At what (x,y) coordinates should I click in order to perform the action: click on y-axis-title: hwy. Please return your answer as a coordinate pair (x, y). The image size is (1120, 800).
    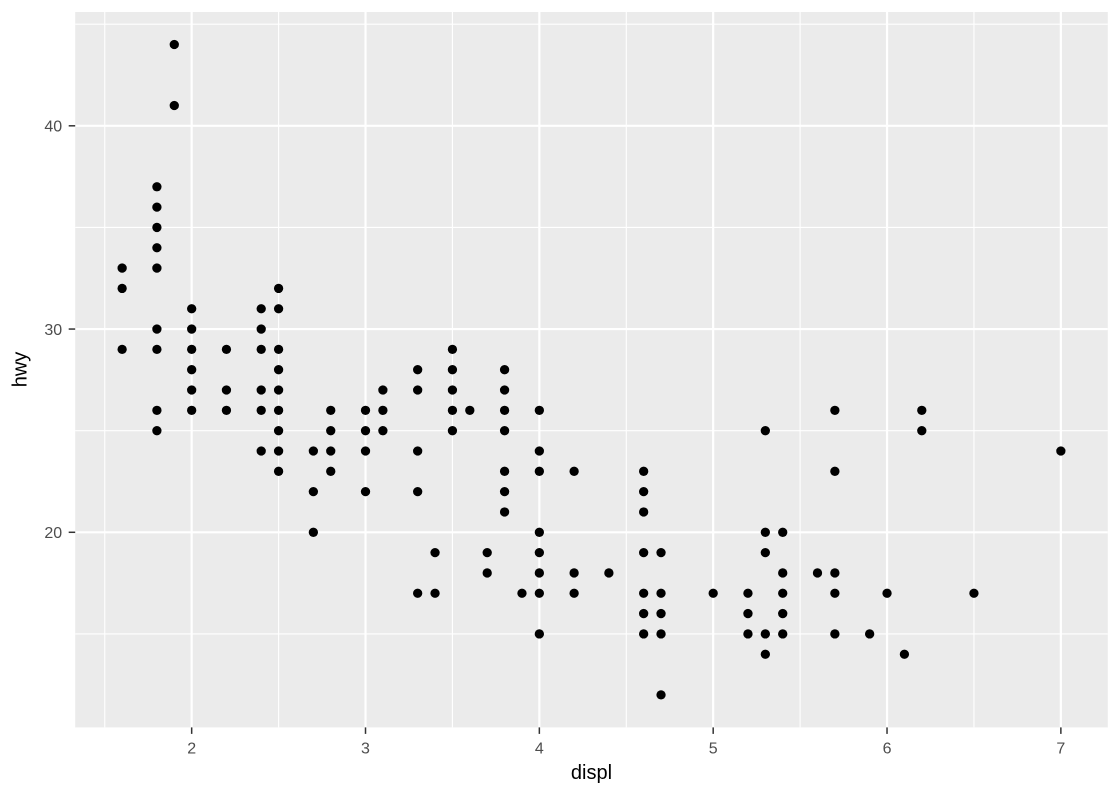
    Looking at the image, I should click on (20, 369).